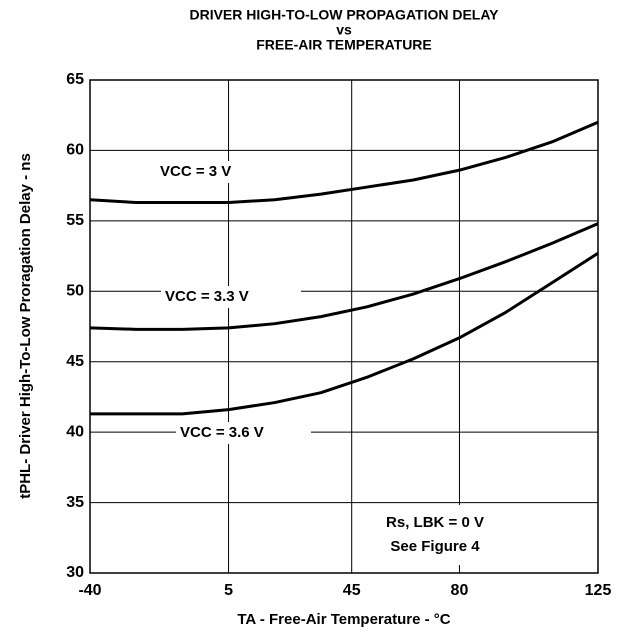 The height and width of the screenshot is (635, 627). Describe the element at coordinates (89, 590) in the screenshot. I see `x-tick-label: -40` at that location.